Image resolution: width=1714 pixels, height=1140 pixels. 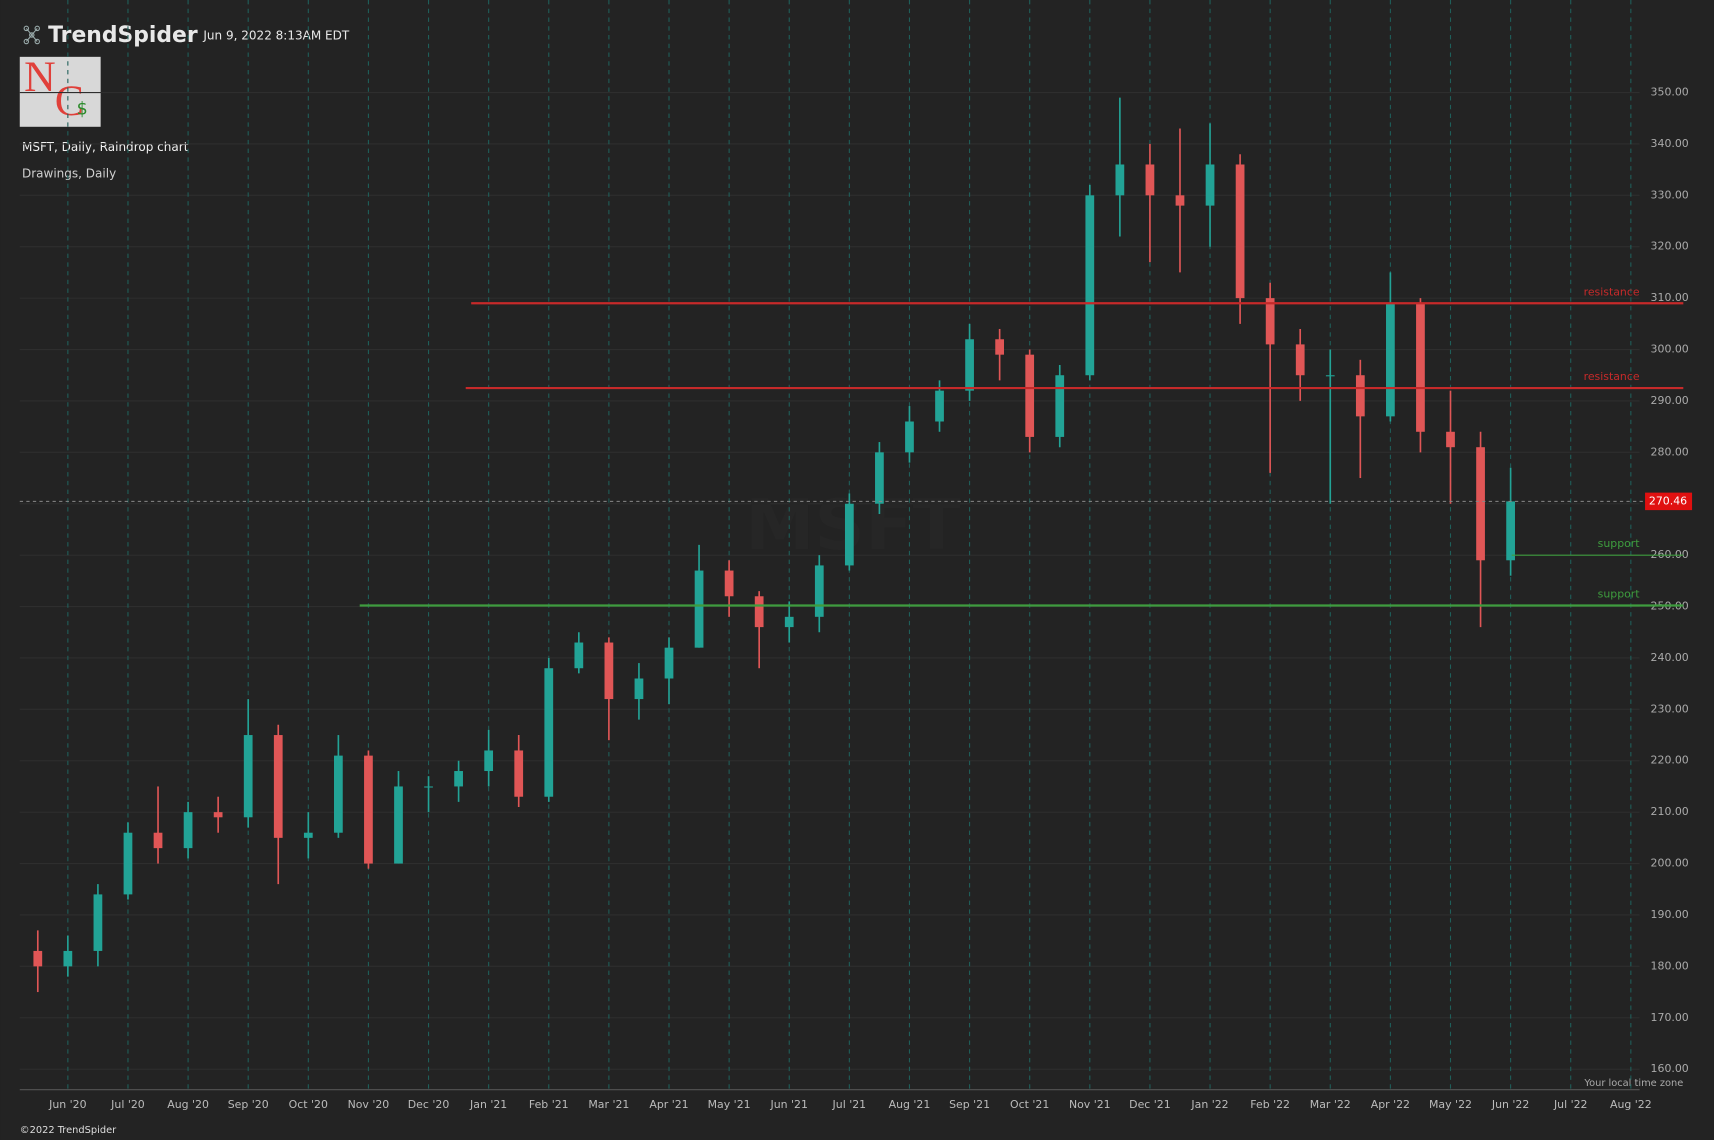 I want to click on y-tick-label: 300.00, so click(x=1670, y=349).